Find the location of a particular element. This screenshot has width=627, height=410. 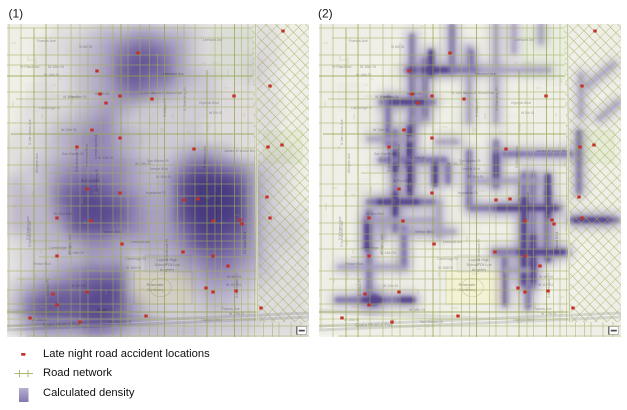

svg-text: (2) is located at coordinates (325, 14).